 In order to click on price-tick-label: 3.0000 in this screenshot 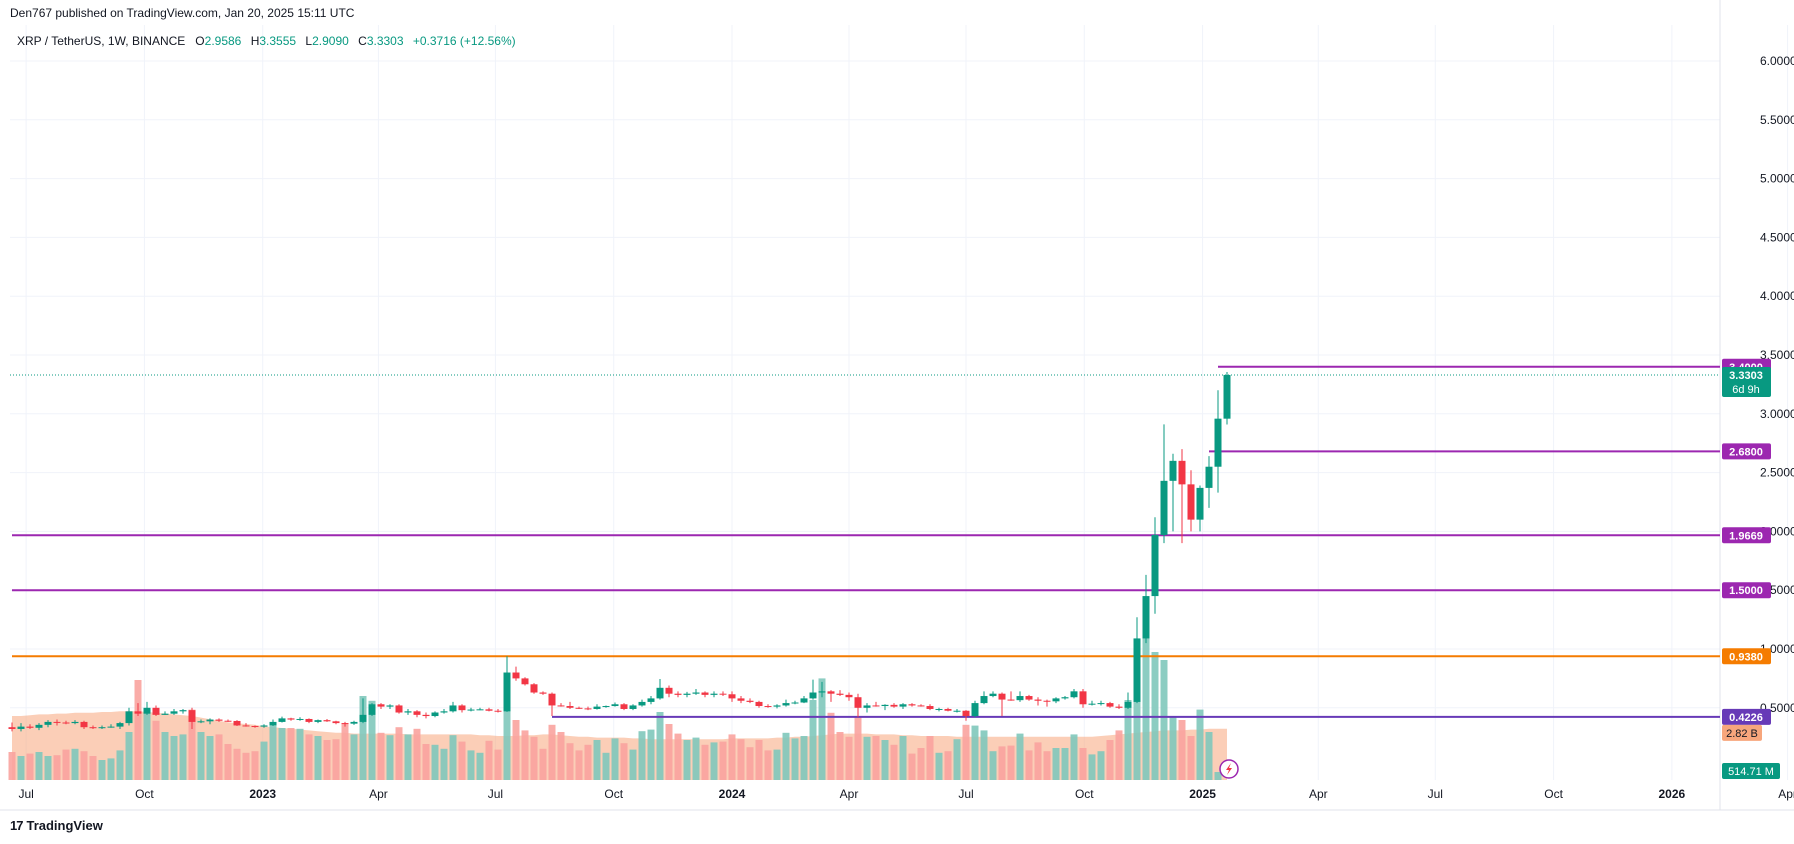, I will do `click(1777, 414)`.